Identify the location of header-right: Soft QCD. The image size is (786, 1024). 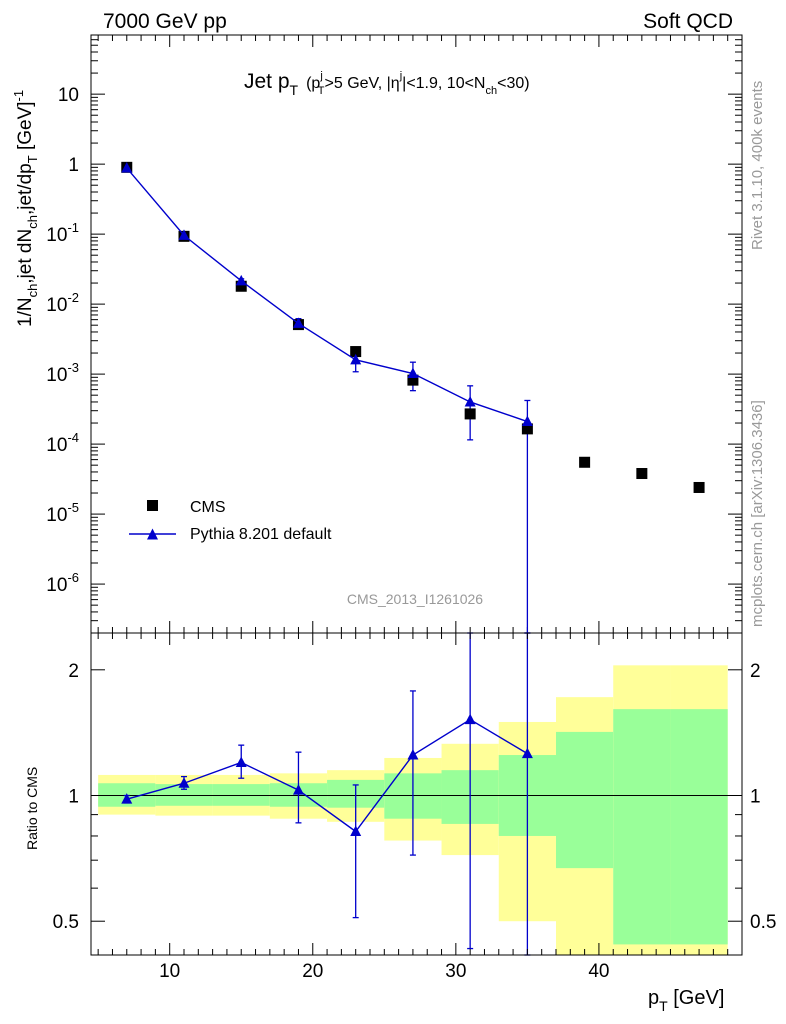
(688, 21).